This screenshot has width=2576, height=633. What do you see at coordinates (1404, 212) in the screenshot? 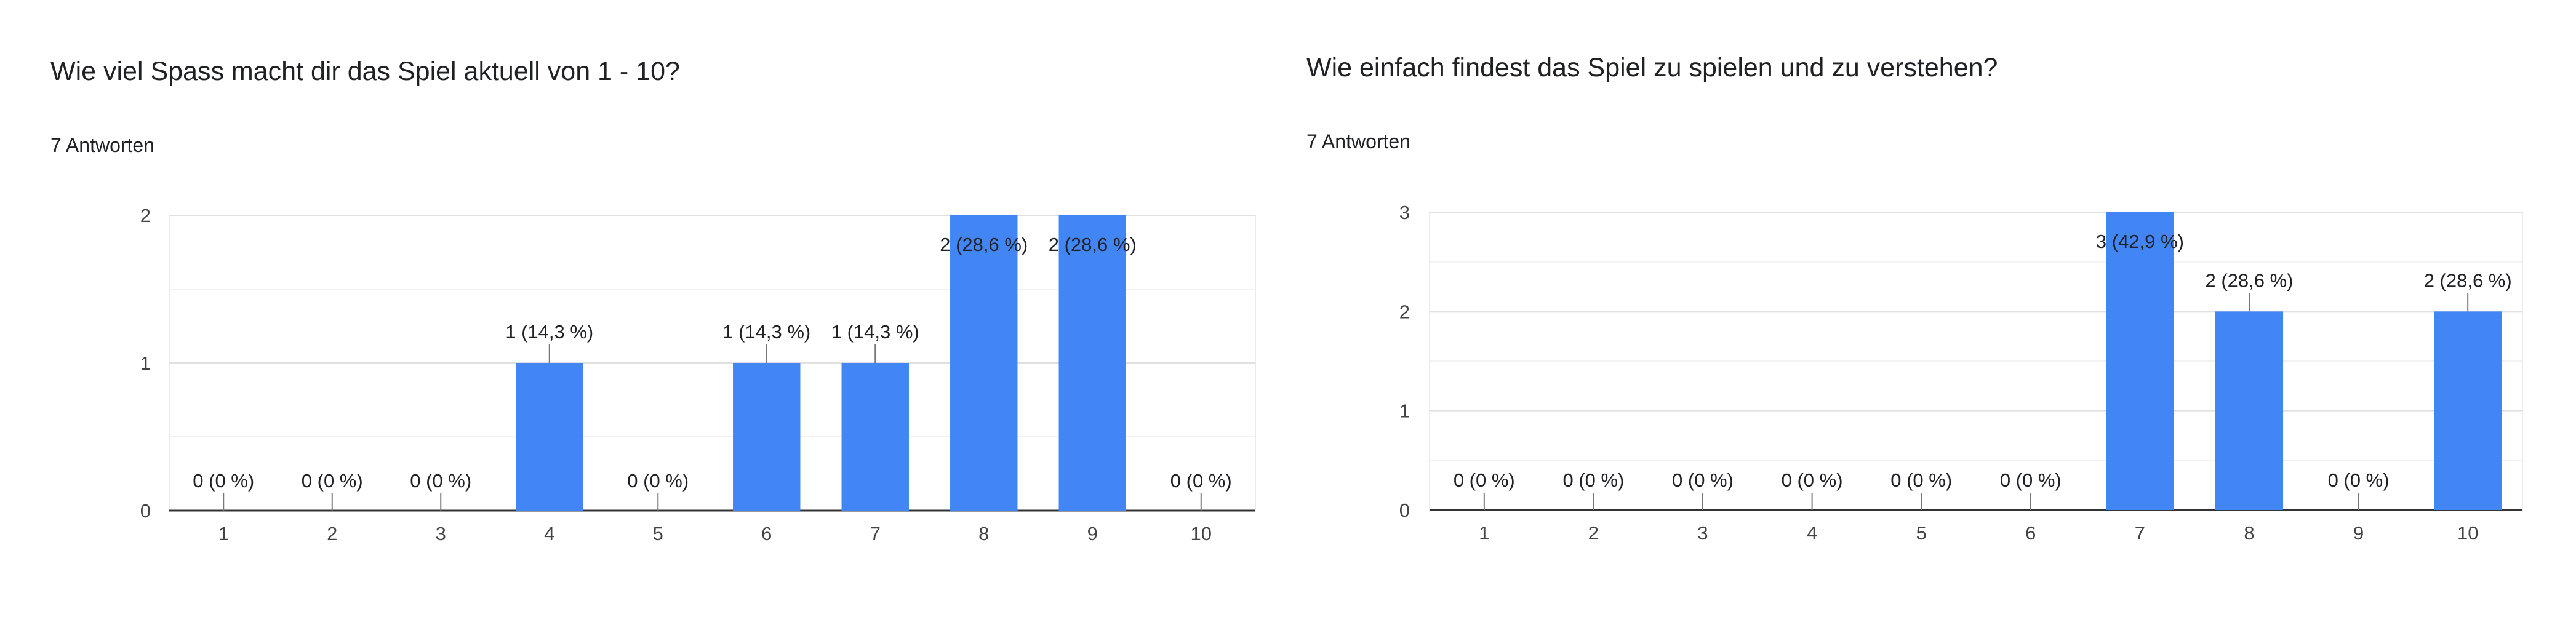
I see `y-tick-label: 3` at bounding box center [1404, 212].